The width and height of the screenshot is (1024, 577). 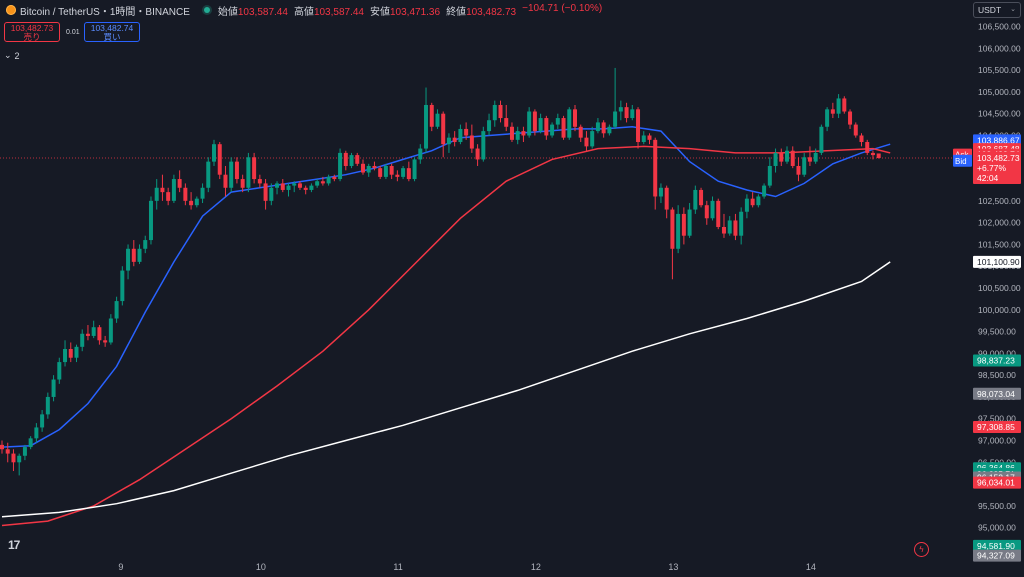 What do you see at coordinates (32, 32) in the screenshot?
I see `sell-button: 103,482.73 売り` at bounding box center [32, 32].